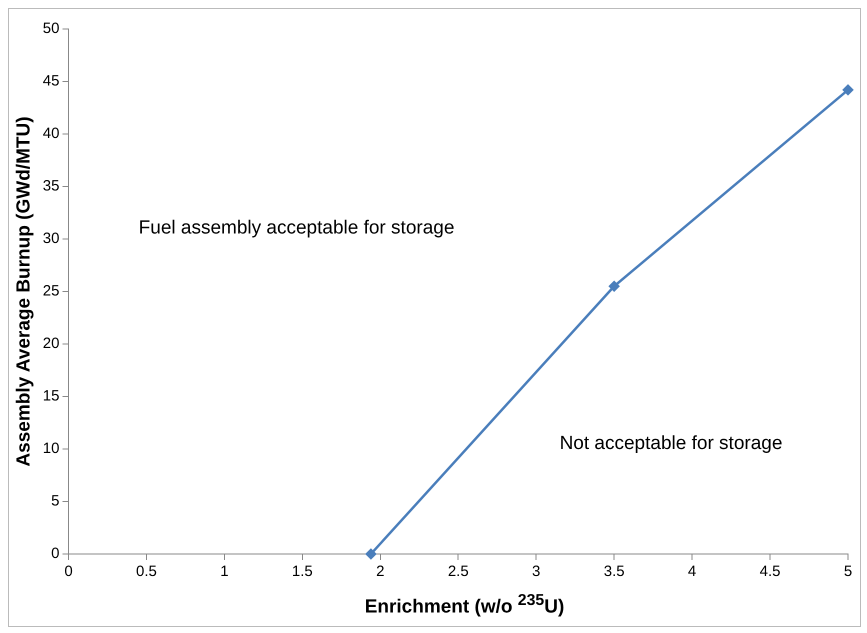  Describe the element at coordinates (614, 571) in the screenshot. I see `x-tick-label: 3.5` at that location.